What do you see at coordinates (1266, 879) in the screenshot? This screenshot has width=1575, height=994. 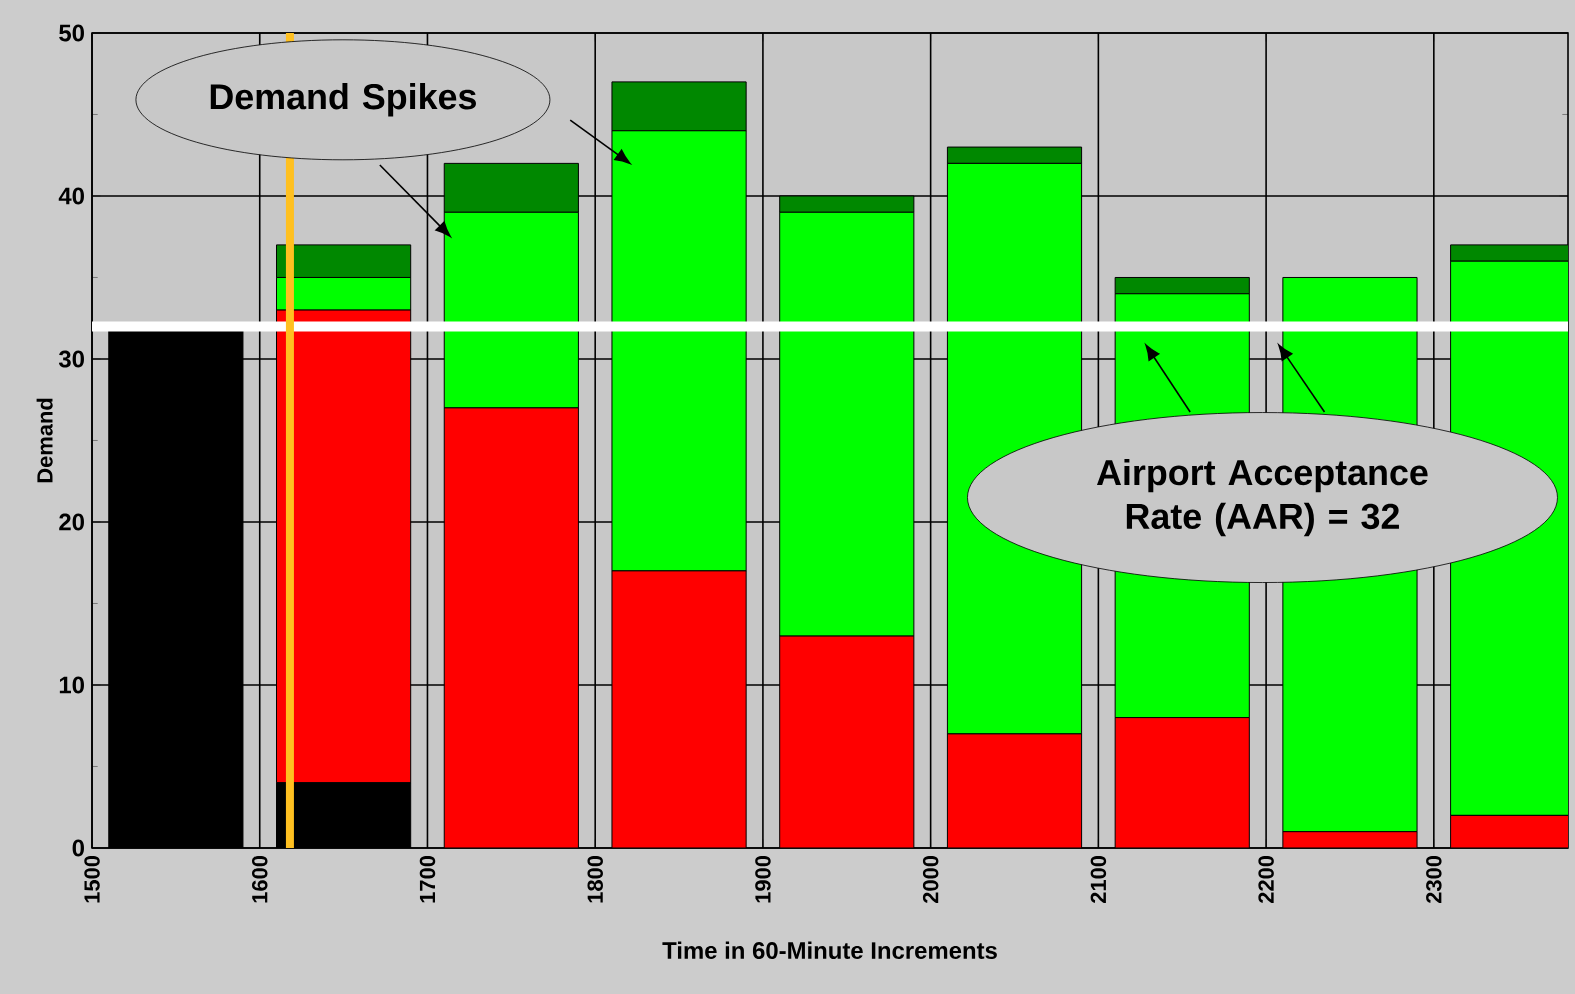 I see `x-tick-label: 2200` at bounding box center [1266, 879].